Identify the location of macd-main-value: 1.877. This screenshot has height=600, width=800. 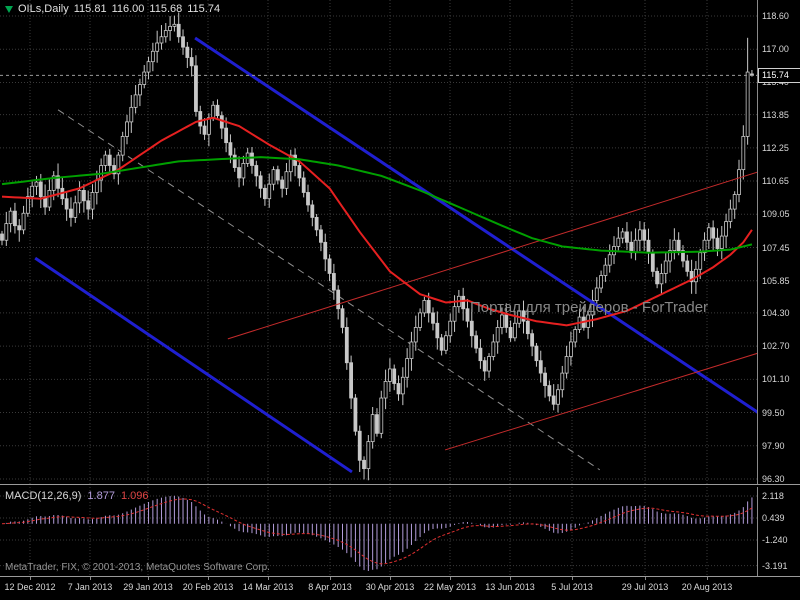
(101, 496).